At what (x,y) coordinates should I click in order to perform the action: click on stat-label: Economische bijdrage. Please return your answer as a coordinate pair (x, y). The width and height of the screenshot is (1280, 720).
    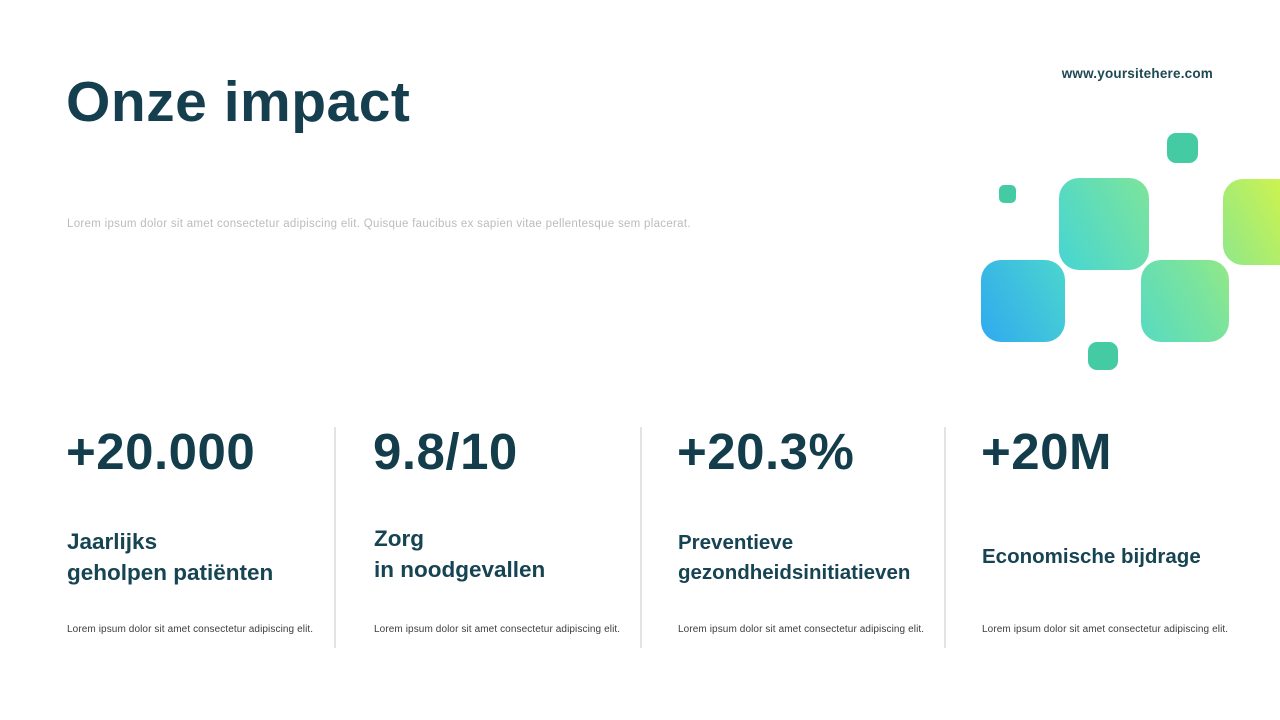
    Looking at the image, I should click on (1091, 556).